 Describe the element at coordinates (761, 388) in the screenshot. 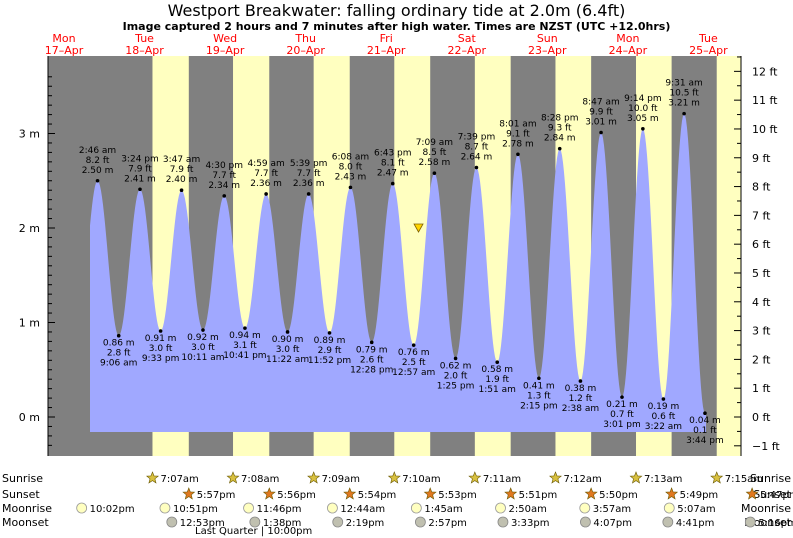

I see `right-tick-label: 1 ft` at that location.